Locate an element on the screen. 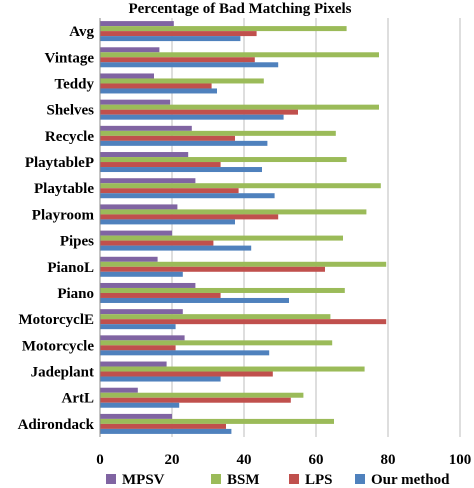 The width and height of the screenshot is (474, 488). category-label-pipes: Pipes is located at coordinates (77, 242).